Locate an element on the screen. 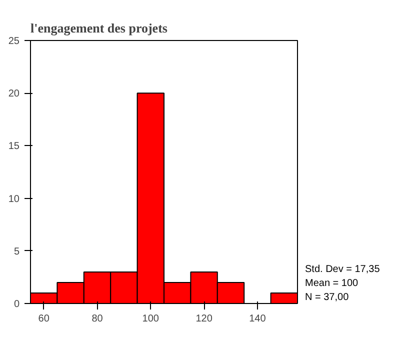 The image size is (411, 343). y-tick-label: 25 is located at coordinates (14, 41).